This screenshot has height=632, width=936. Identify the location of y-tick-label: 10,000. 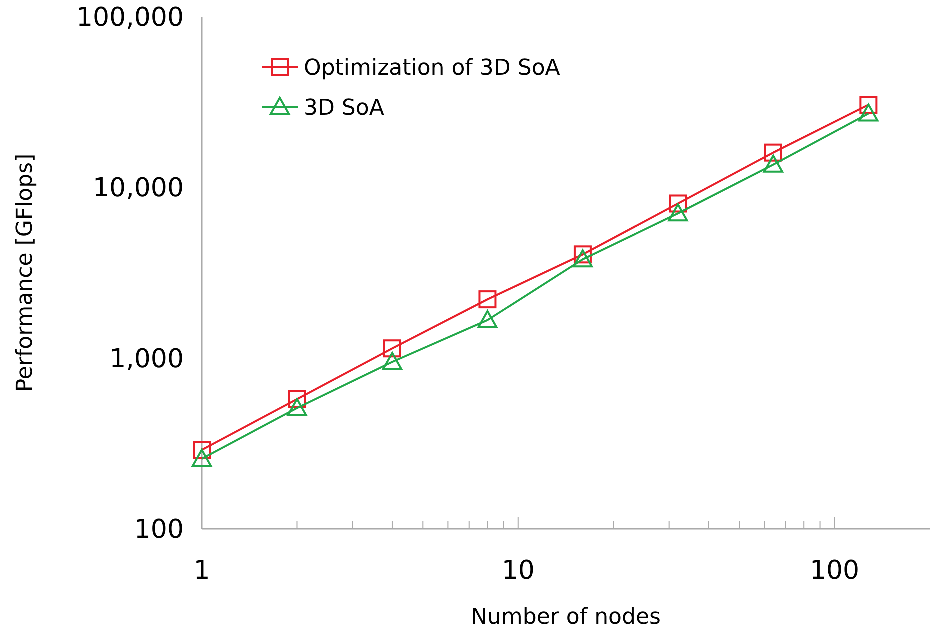
(138, 189).